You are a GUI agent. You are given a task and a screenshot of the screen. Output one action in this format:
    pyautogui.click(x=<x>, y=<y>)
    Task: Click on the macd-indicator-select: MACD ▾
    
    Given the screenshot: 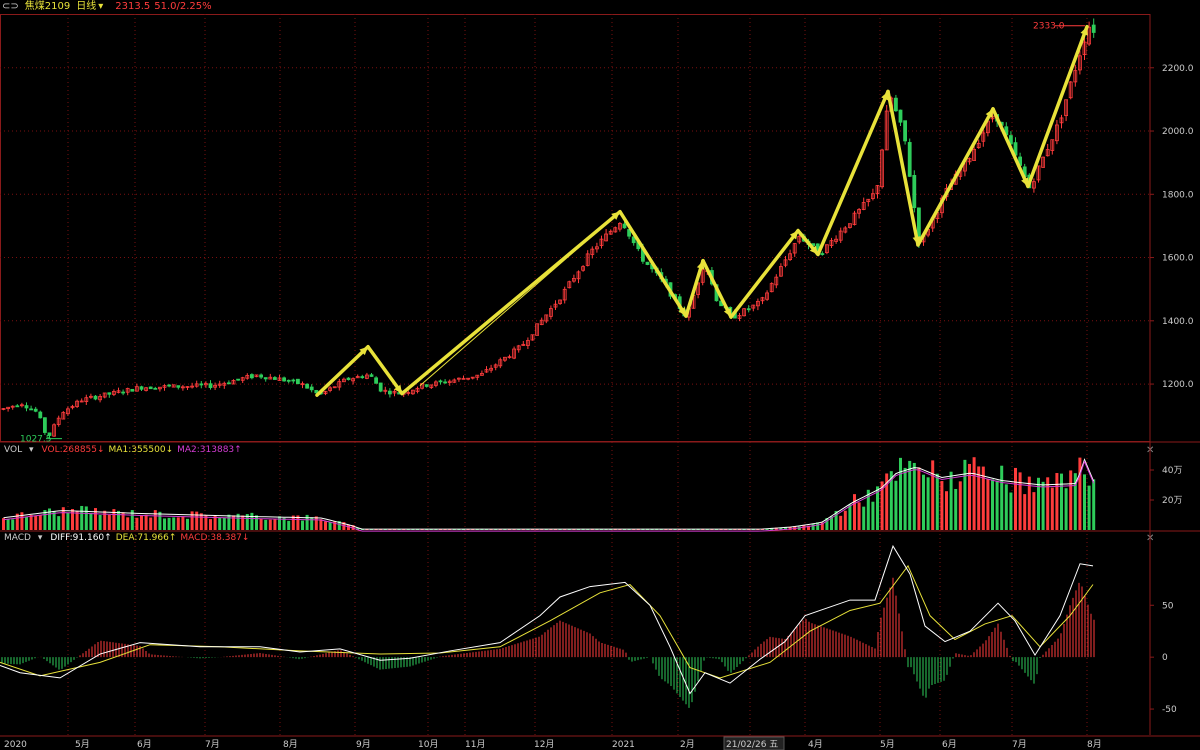 What is the action you would take?
    pyautogui.click(x=25, y=538)
    